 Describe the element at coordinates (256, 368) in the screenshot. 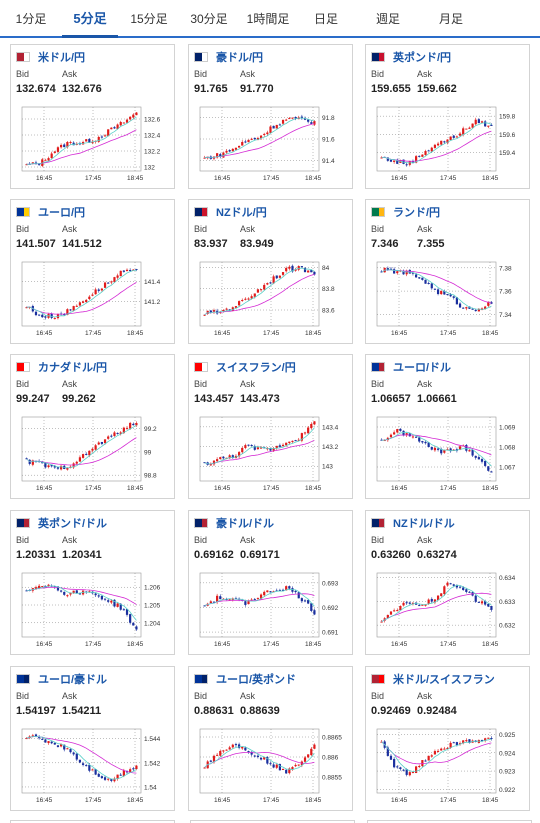

I see `pair-name: スイスフラン/円` at that location.